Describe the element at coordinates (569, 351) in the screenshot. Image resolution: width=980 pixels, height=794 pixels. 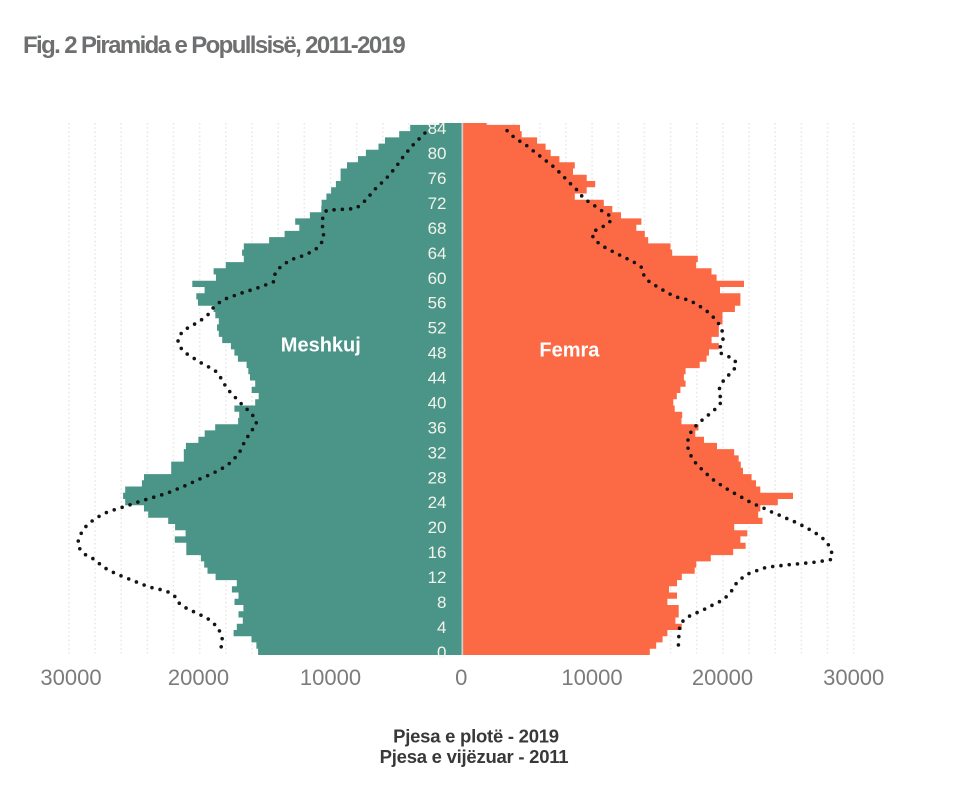
I see `svg-text: Femra` at that location.